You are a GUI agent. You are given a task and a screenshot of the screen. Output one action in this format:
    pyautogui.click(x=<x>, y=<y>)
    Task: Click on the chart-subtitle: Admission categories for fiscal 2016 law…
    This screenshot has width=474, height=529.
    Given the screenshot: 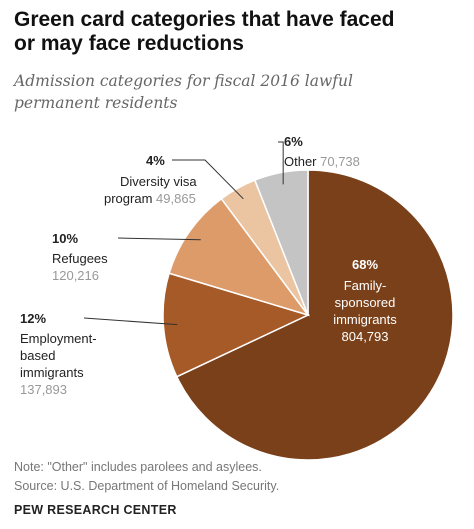 What is the action you would take?
    pyautogui.click(x=239, y=92)
    